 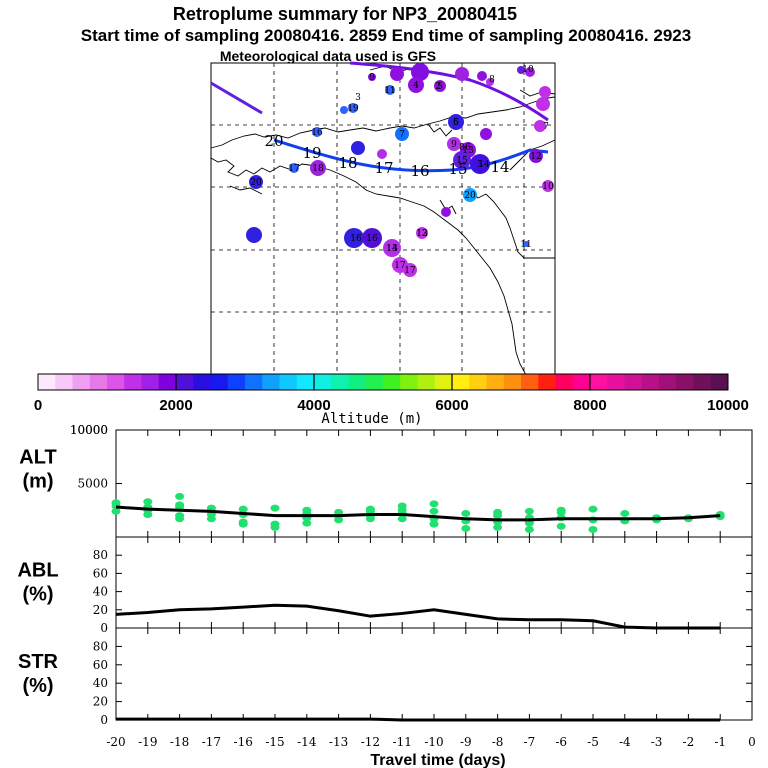 I want to click on marker-label: 10, so click(x=548, y=187).